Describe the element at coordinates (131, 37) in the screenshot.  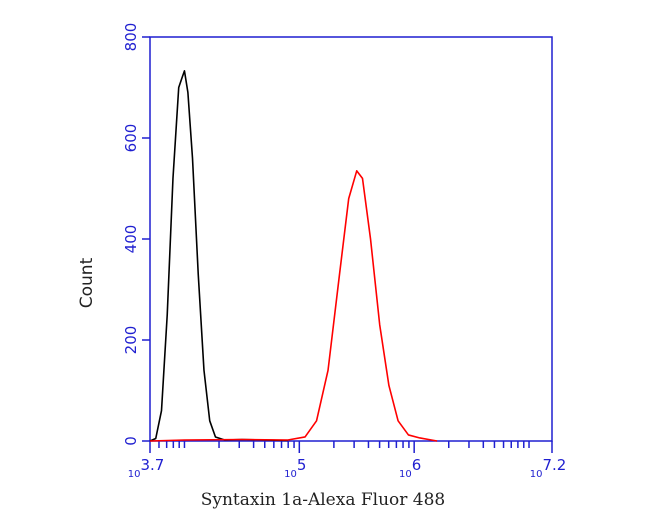
I see `y-tick-label: 800` at that location.